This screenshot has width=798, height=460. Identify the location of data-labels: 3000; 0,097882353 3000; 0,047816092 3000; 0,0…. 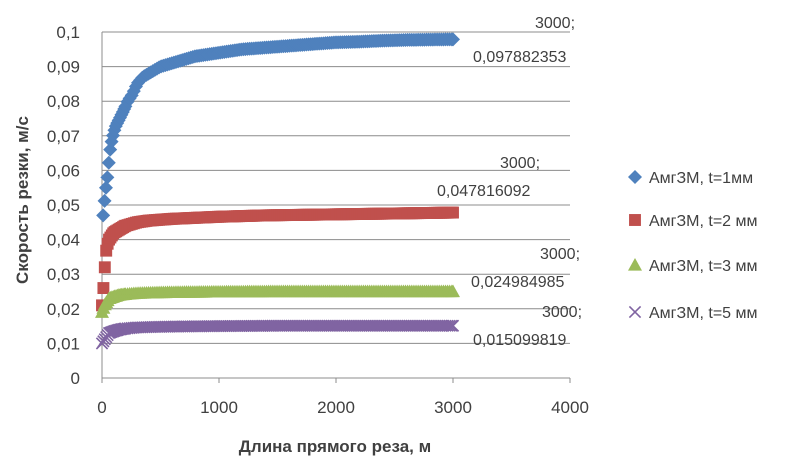
(509, 182).